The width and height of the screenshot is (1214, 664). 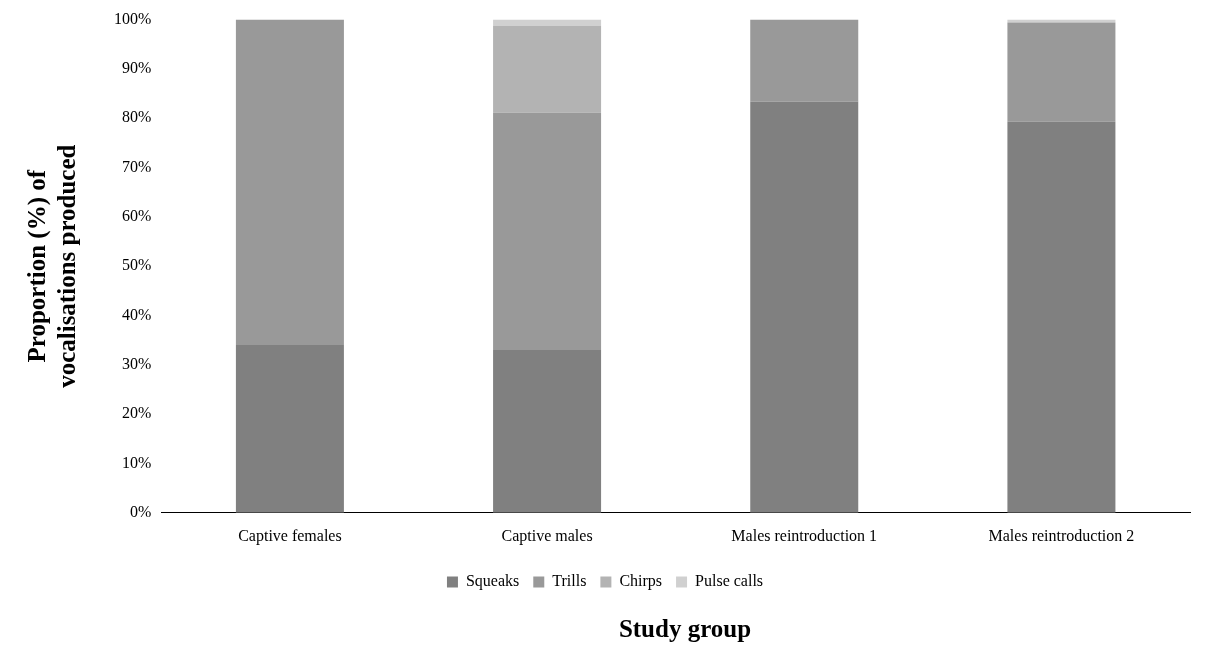 I want to click on x-tick-label: Males reintroduction 2, so click(x=1061, y=535).